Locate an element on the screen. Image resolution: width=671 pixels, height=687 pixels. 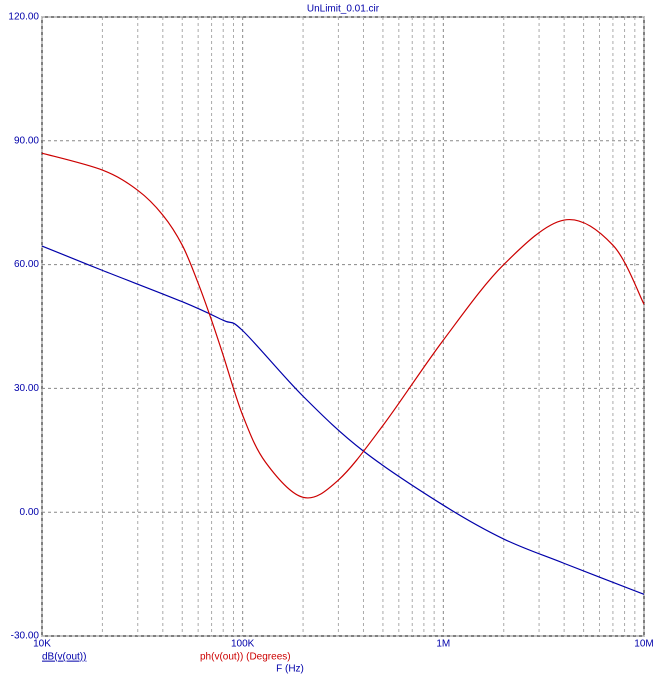
y-tick-label: 90.00 is located at coordinates (26, 140).